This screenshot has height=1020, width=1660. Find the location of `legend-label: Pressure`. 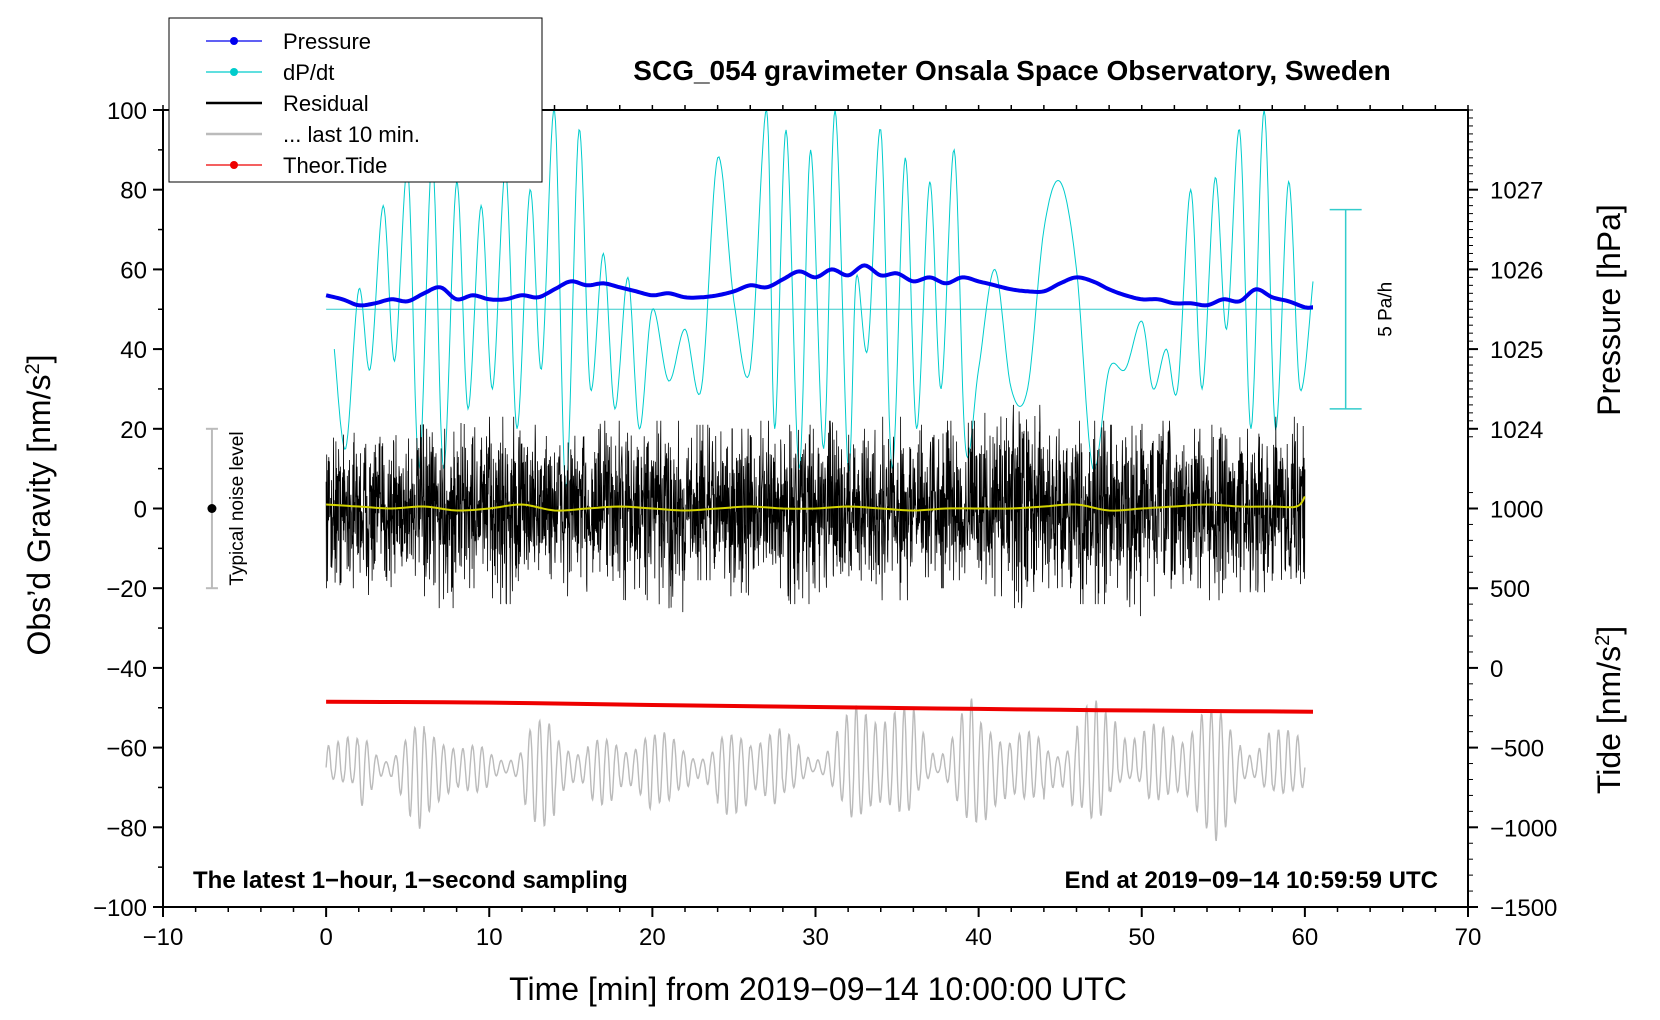

legend-label: Pressure is located at coordinates (327, 41).